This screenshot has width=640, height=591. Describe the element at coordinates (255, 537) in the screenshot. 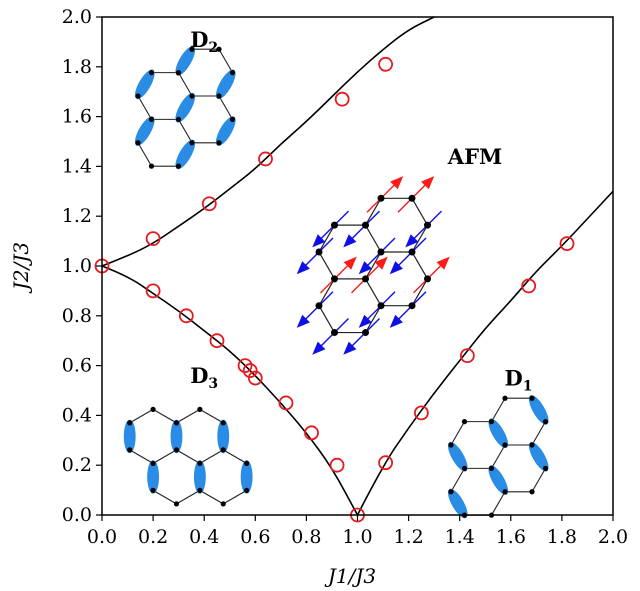

I see `x-tick-label: 0.6` at that location.